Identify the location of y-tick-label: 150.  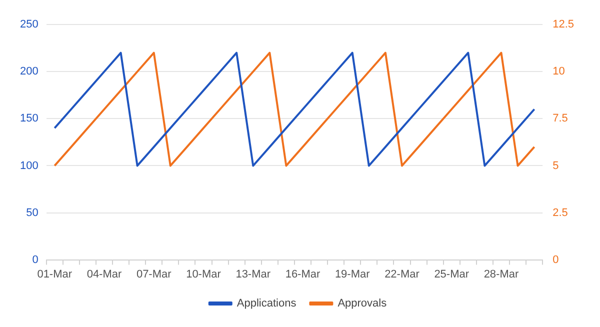
(29, 118).